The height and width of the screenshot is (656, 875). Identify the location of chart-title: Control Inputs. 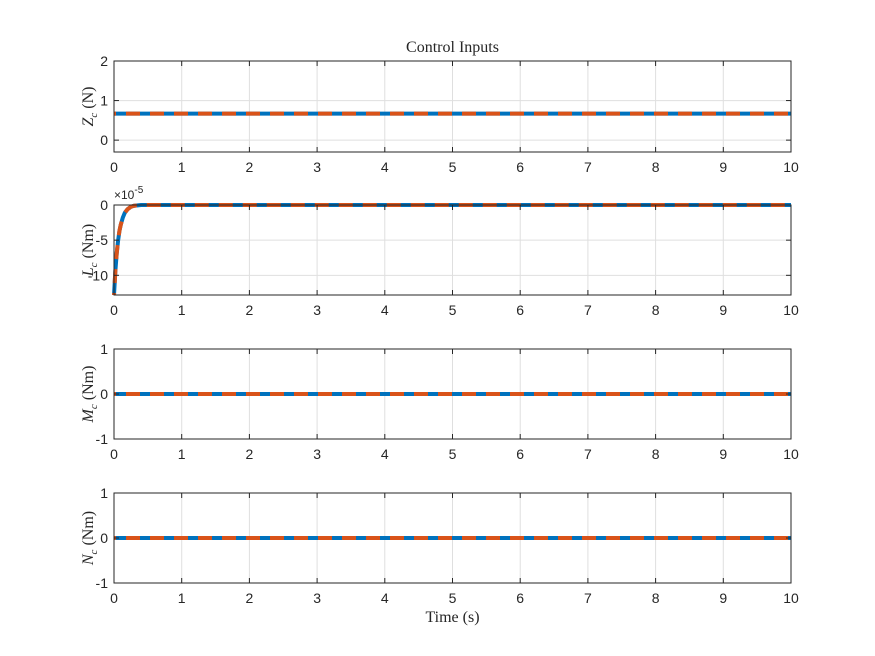
(452, 47).